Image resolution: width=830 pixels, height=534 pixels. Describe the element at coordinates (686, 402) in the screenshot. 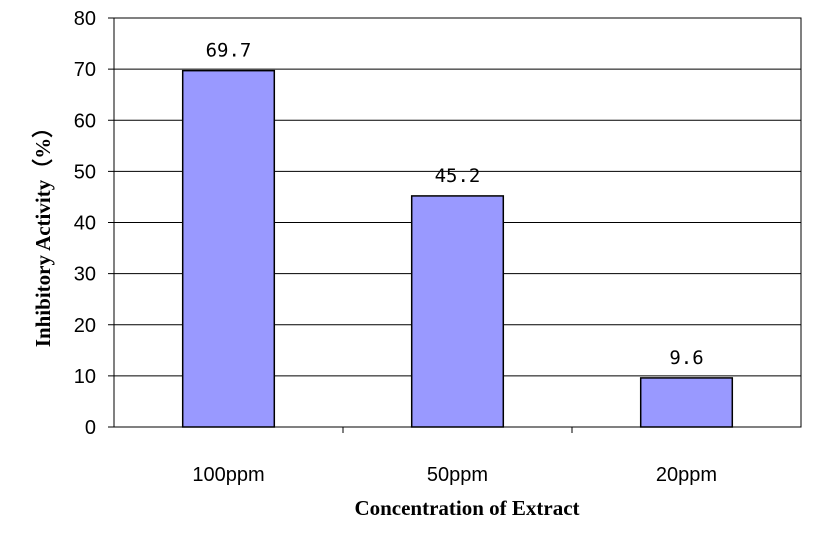

I see `bar-20ppm` at that location.